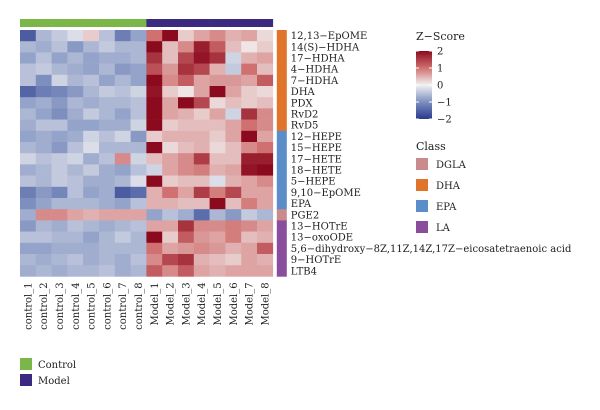 The width and height of the screenshot is (600, 410). I want to click on column-label: Model_1, so click(155, 303).